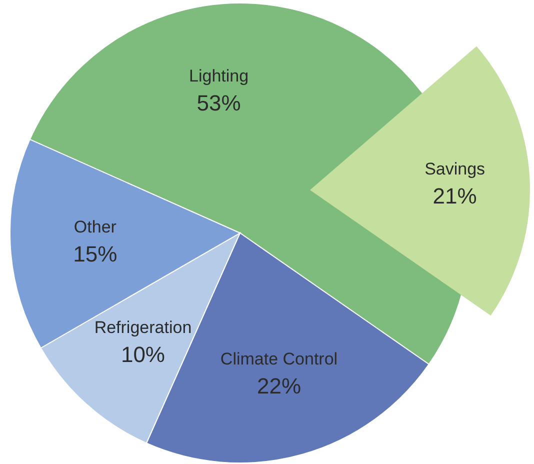 The image size is (534, 464). Describe the element at coordinates (143, 327) in the screenshot. I see `slice-label: Refrigeration` at that location.